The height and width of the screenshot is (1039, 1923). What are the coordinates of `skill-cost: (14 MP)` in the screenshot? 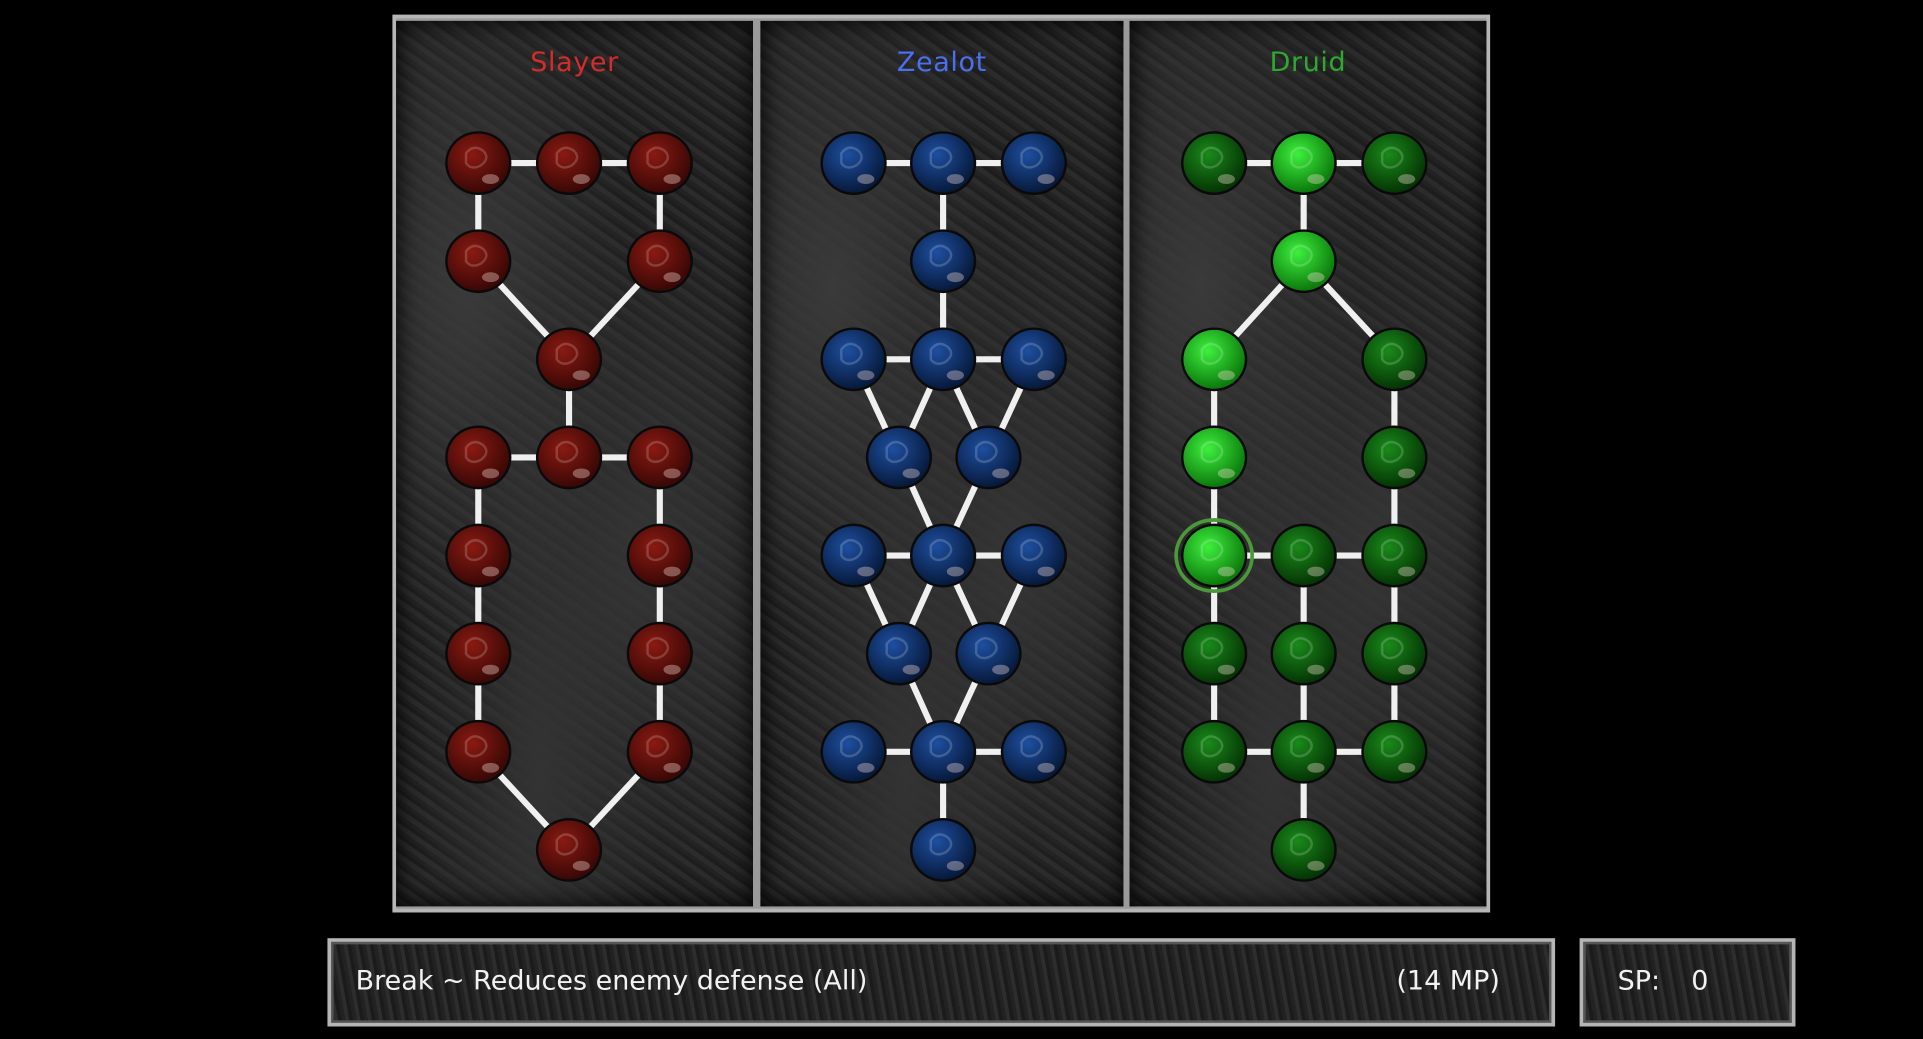 It's located at (1448, 982).